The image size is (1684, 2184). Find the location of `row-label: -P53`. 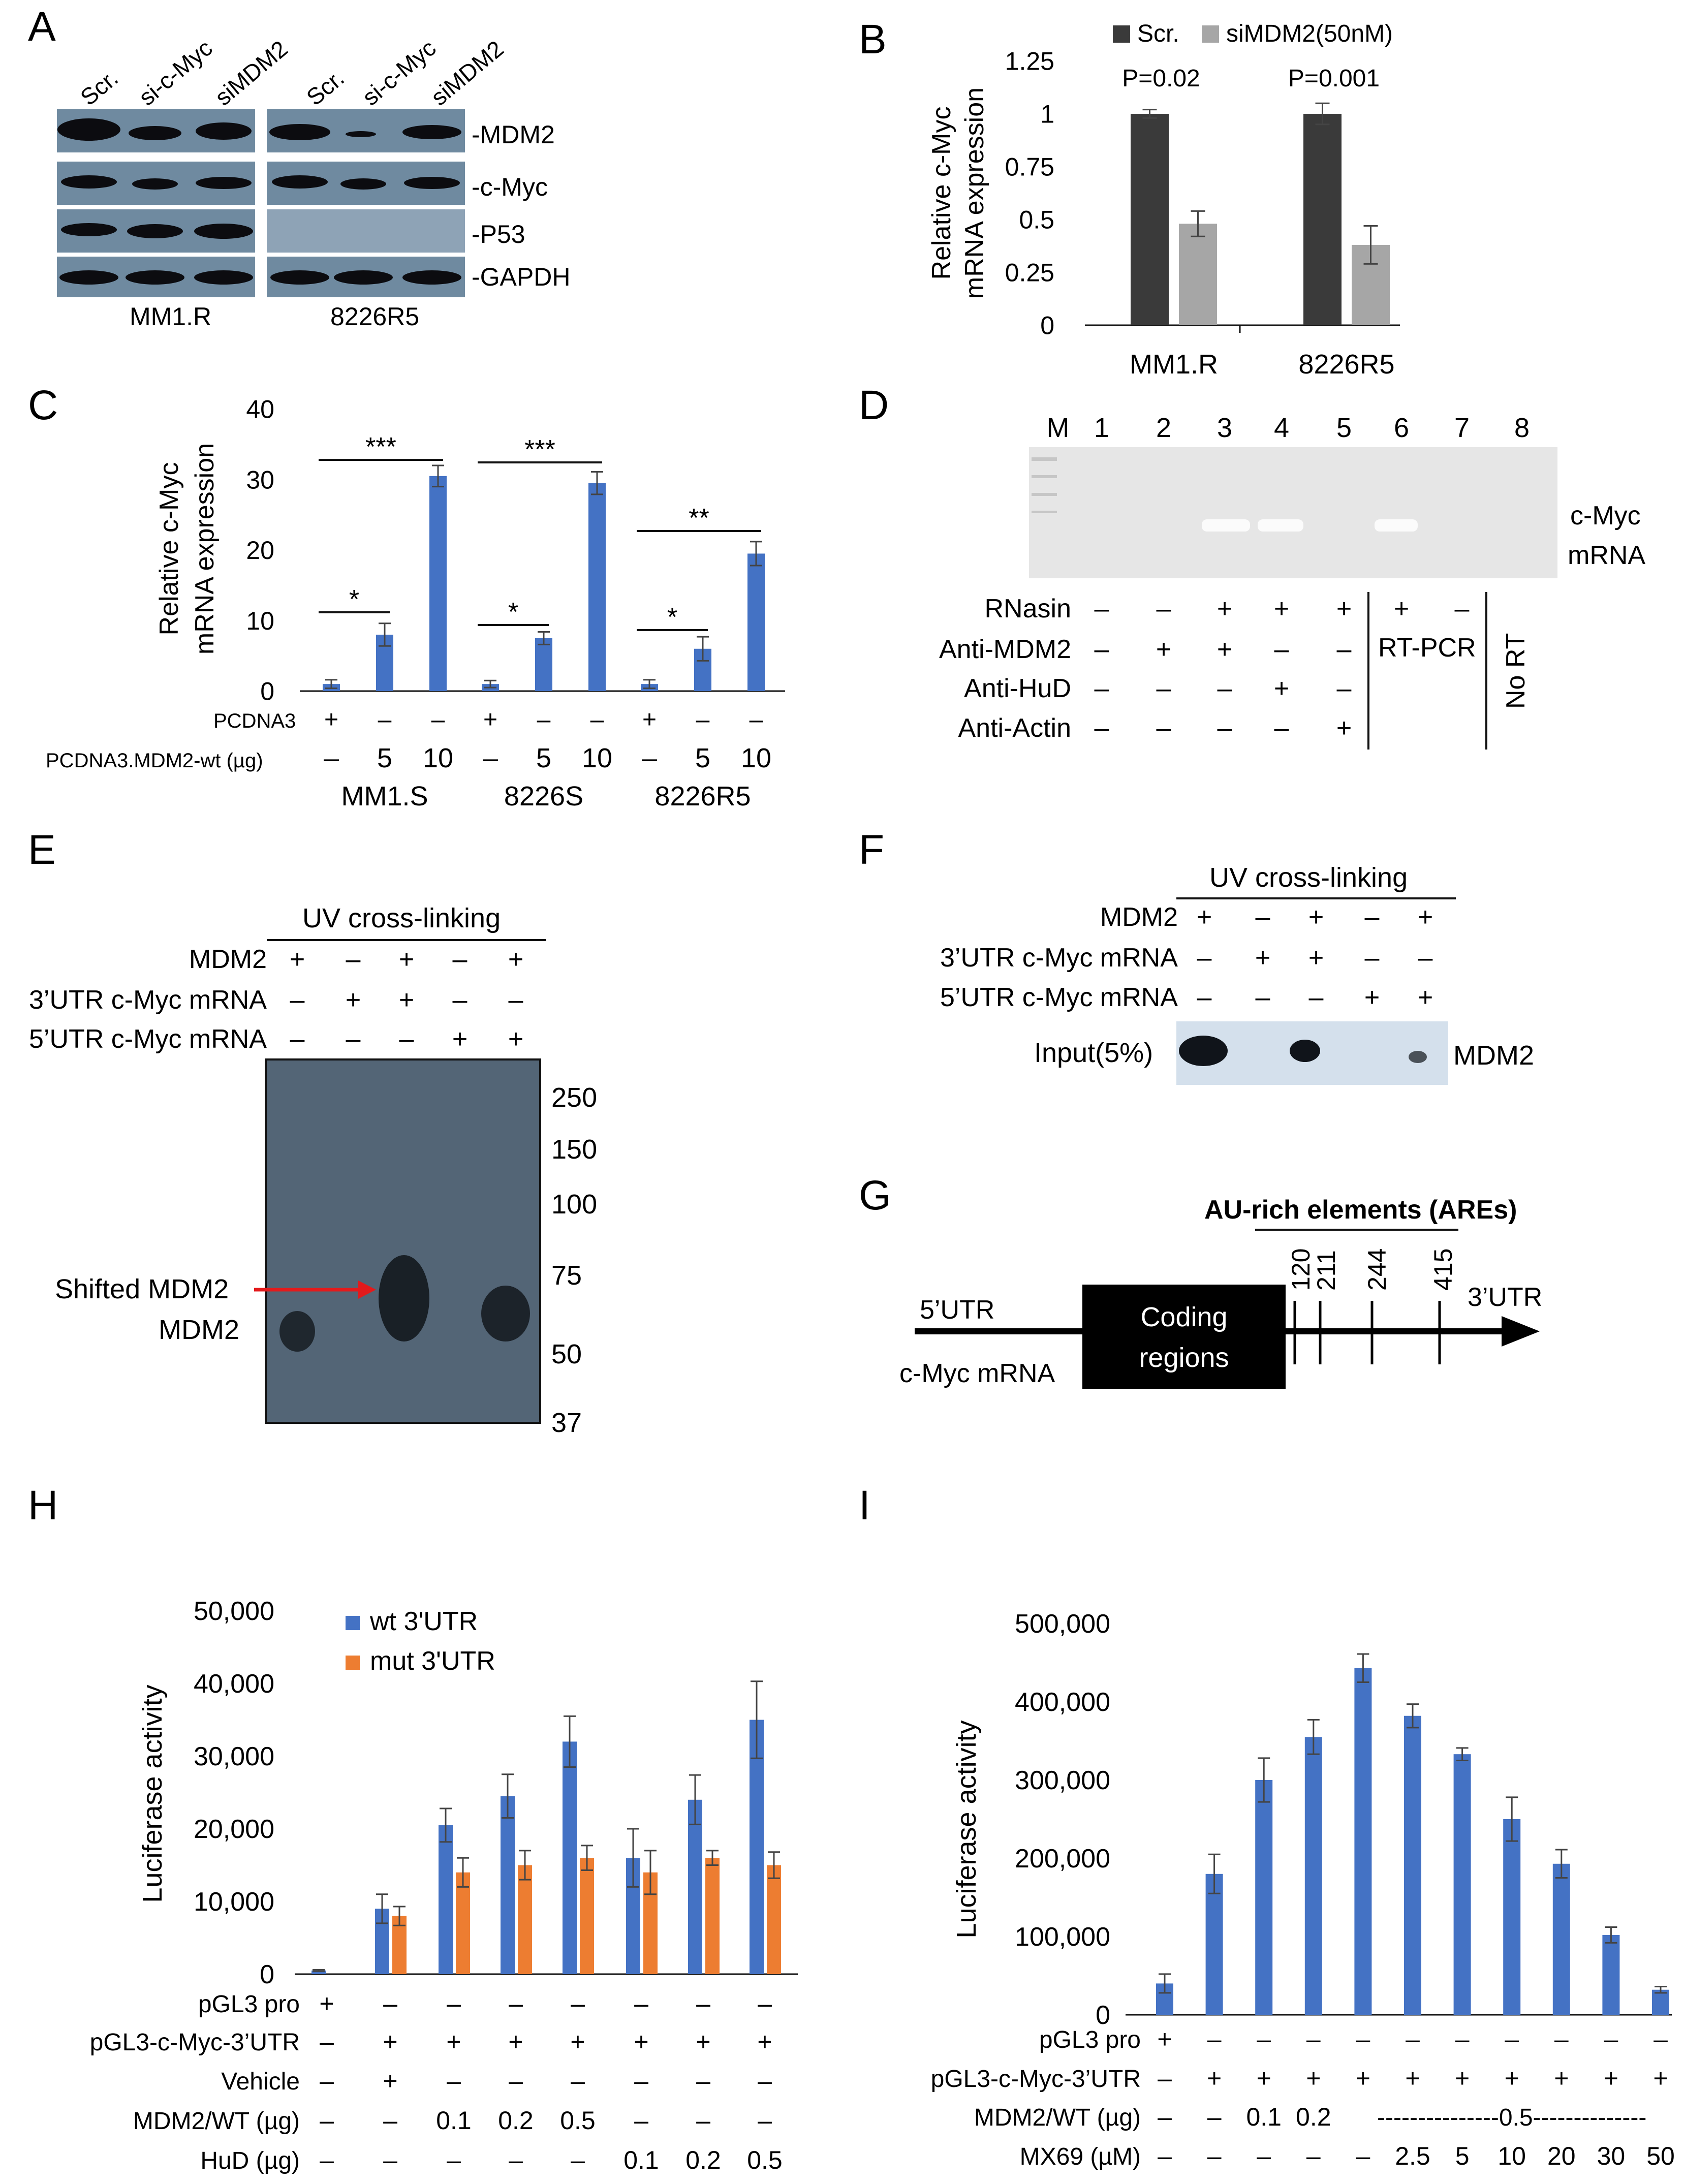

row-label: -P53 is located at coordinates (499, 234).